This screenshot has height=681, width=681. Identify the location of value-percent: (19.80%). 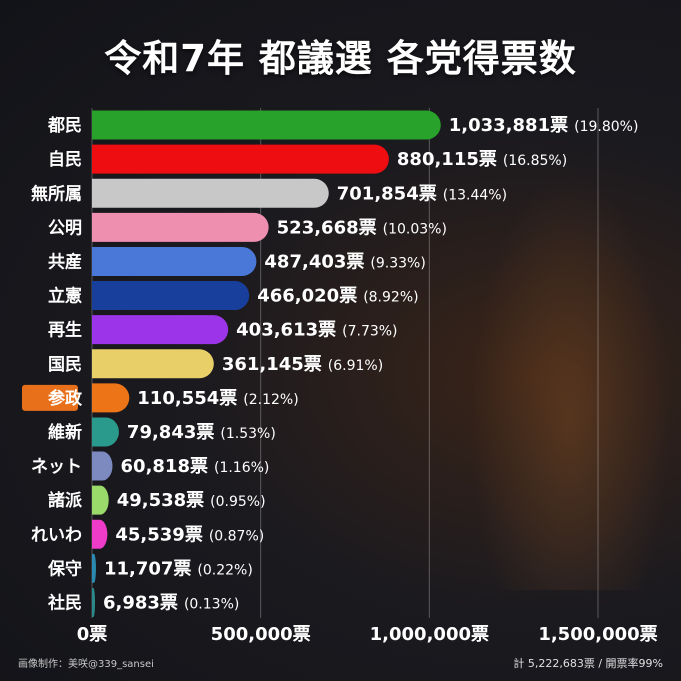
(606, 127).